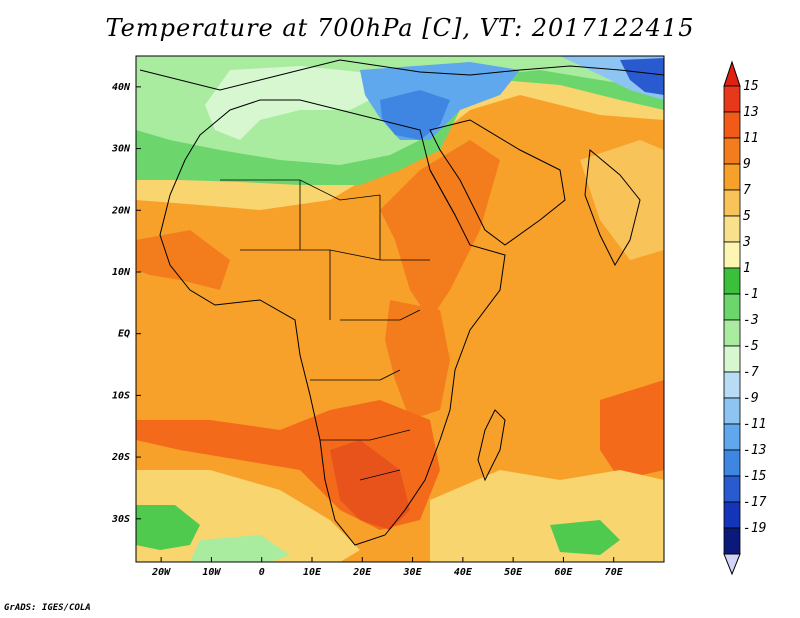 The height and width of the screenshot is (618, 800). I want to click on colorbar-level-label: -9, so click(751, 398).